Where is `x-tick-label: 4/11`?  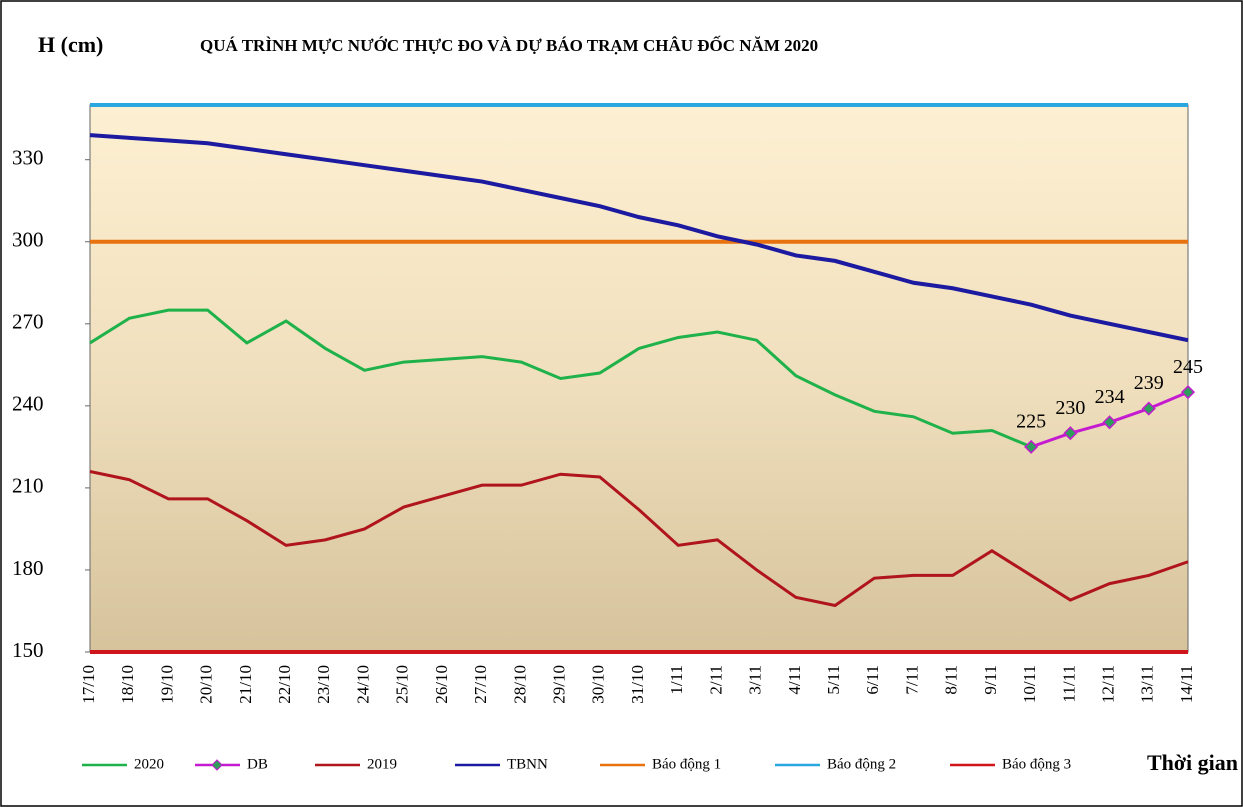 x-tick-label: 4/11 is located at coordinates (794, 680).